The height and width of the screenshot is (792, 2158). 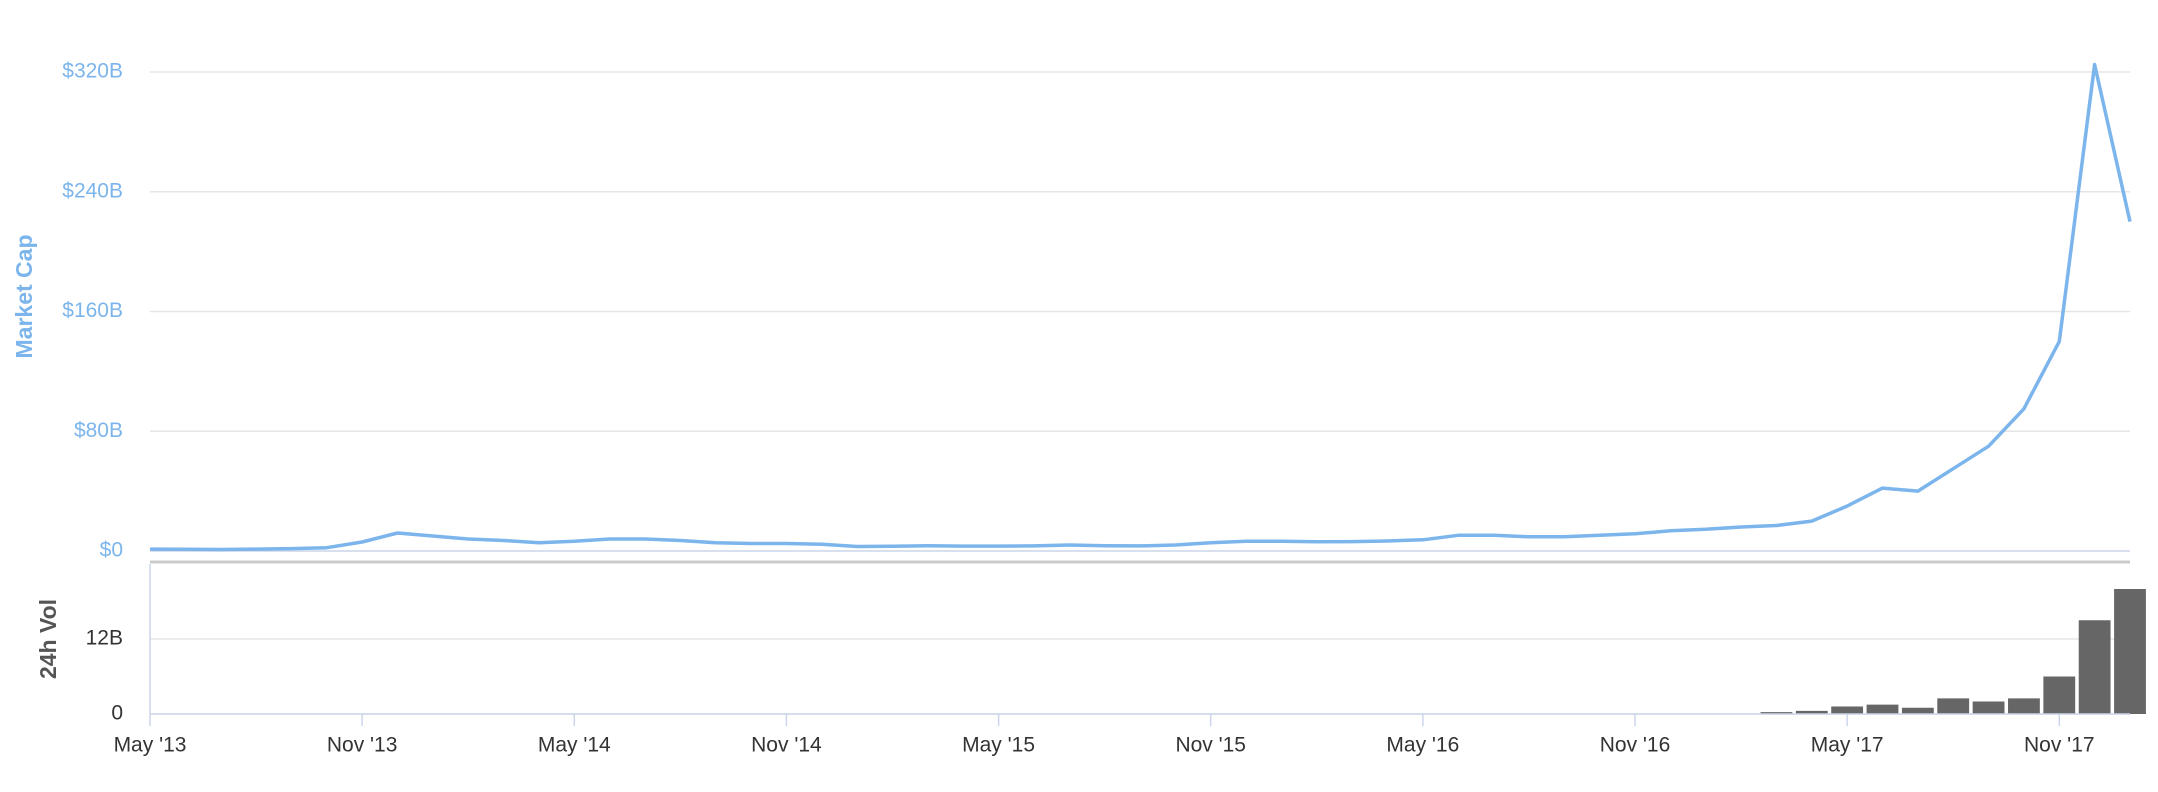 What do you see at coordinates (98, 430) in the screenshot?
I see `y-tick-label: $80B` at bounding box center [98, 430].